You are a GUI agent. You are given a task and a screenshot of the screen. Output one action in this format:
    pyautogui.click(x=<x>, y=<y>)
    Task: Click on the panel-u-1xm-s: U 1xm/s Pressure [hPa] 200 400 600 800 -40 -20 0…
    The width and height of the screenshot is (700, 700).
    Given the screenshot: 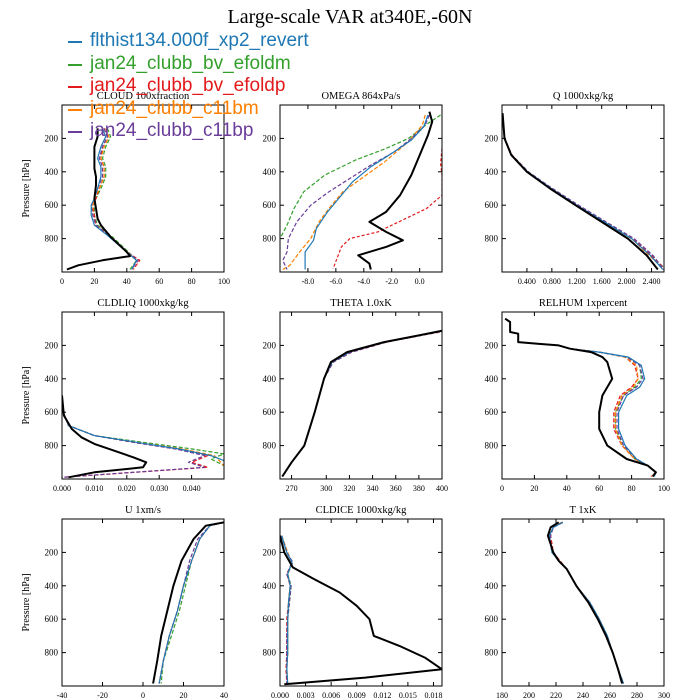 What is the action you would take?
    pyautogui.click(x=124, y=602)
    